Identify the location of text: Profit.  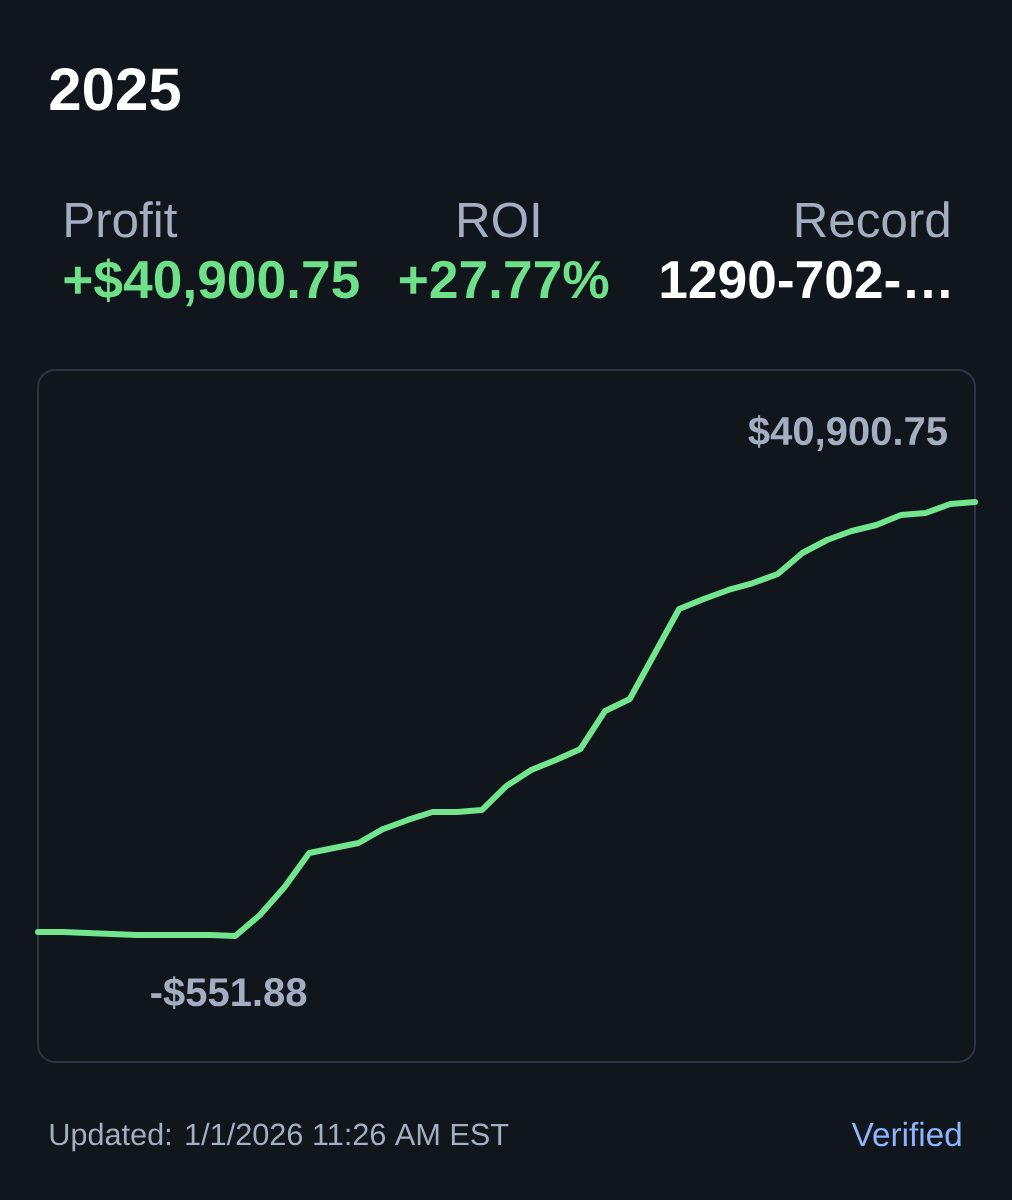
(122, 219).